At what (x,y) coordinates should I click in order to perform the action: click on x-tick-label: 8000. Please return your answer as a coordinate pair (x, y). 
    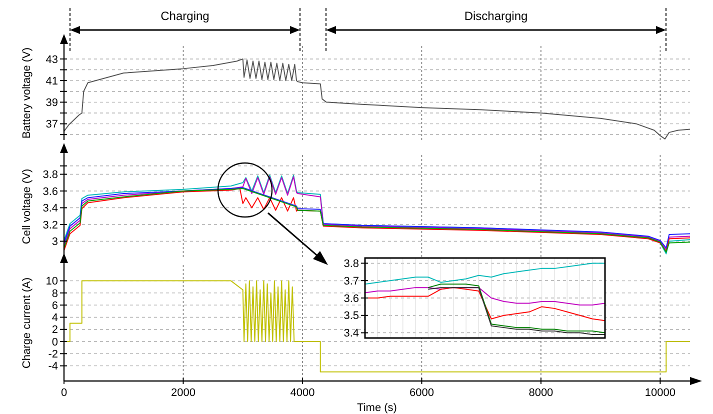
    Looking at the image, I should click on (541, 393).